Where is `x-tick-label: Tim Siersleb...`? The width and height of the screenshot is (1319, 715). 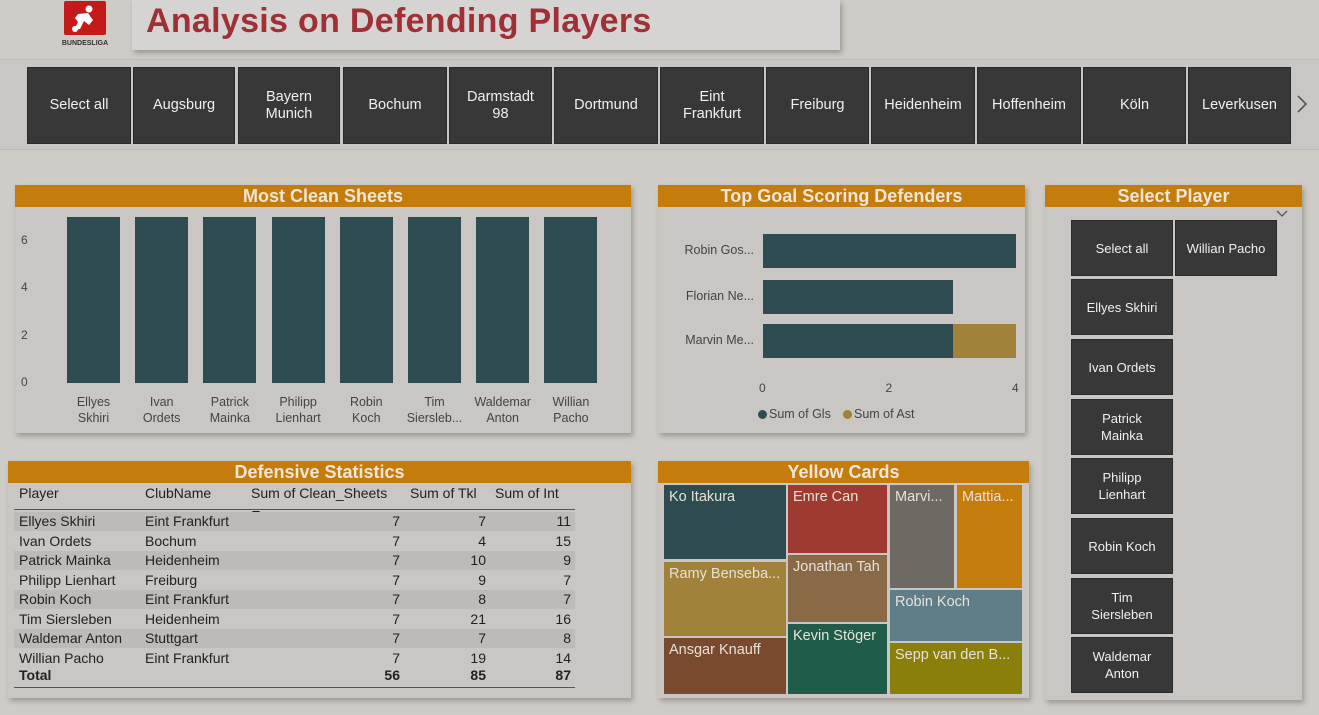
x-tick-label: Tim Siersleb... is located at coordinates (434, 410).